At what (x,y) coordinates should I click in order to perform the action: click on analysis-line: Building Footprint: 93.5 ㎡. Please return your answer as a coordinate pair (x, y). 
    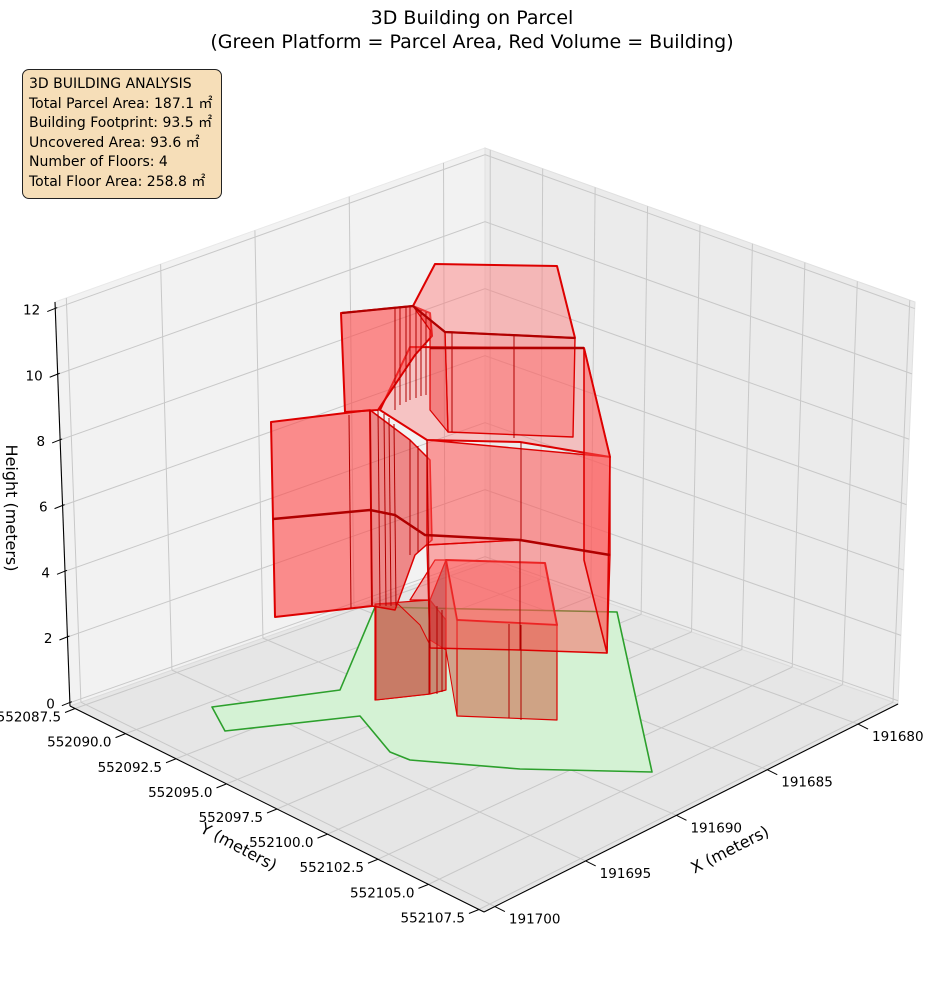
    Looking at the image, I should click on (121, 123).